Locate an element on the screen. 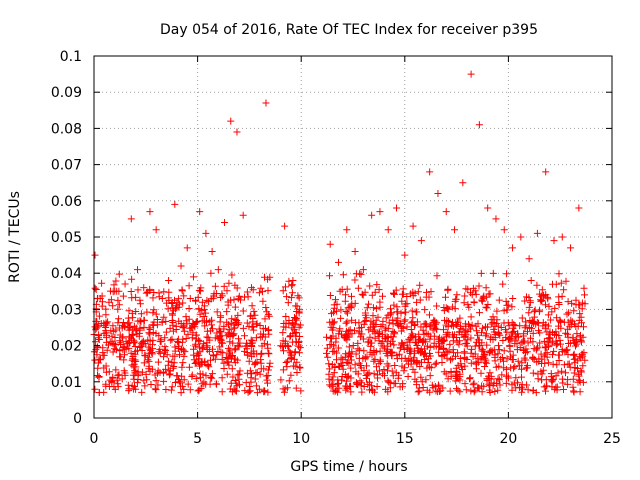 This screenshot has height=480, width=640. x-axis-label: GPS time / hours is located at coordinates (348, 467).